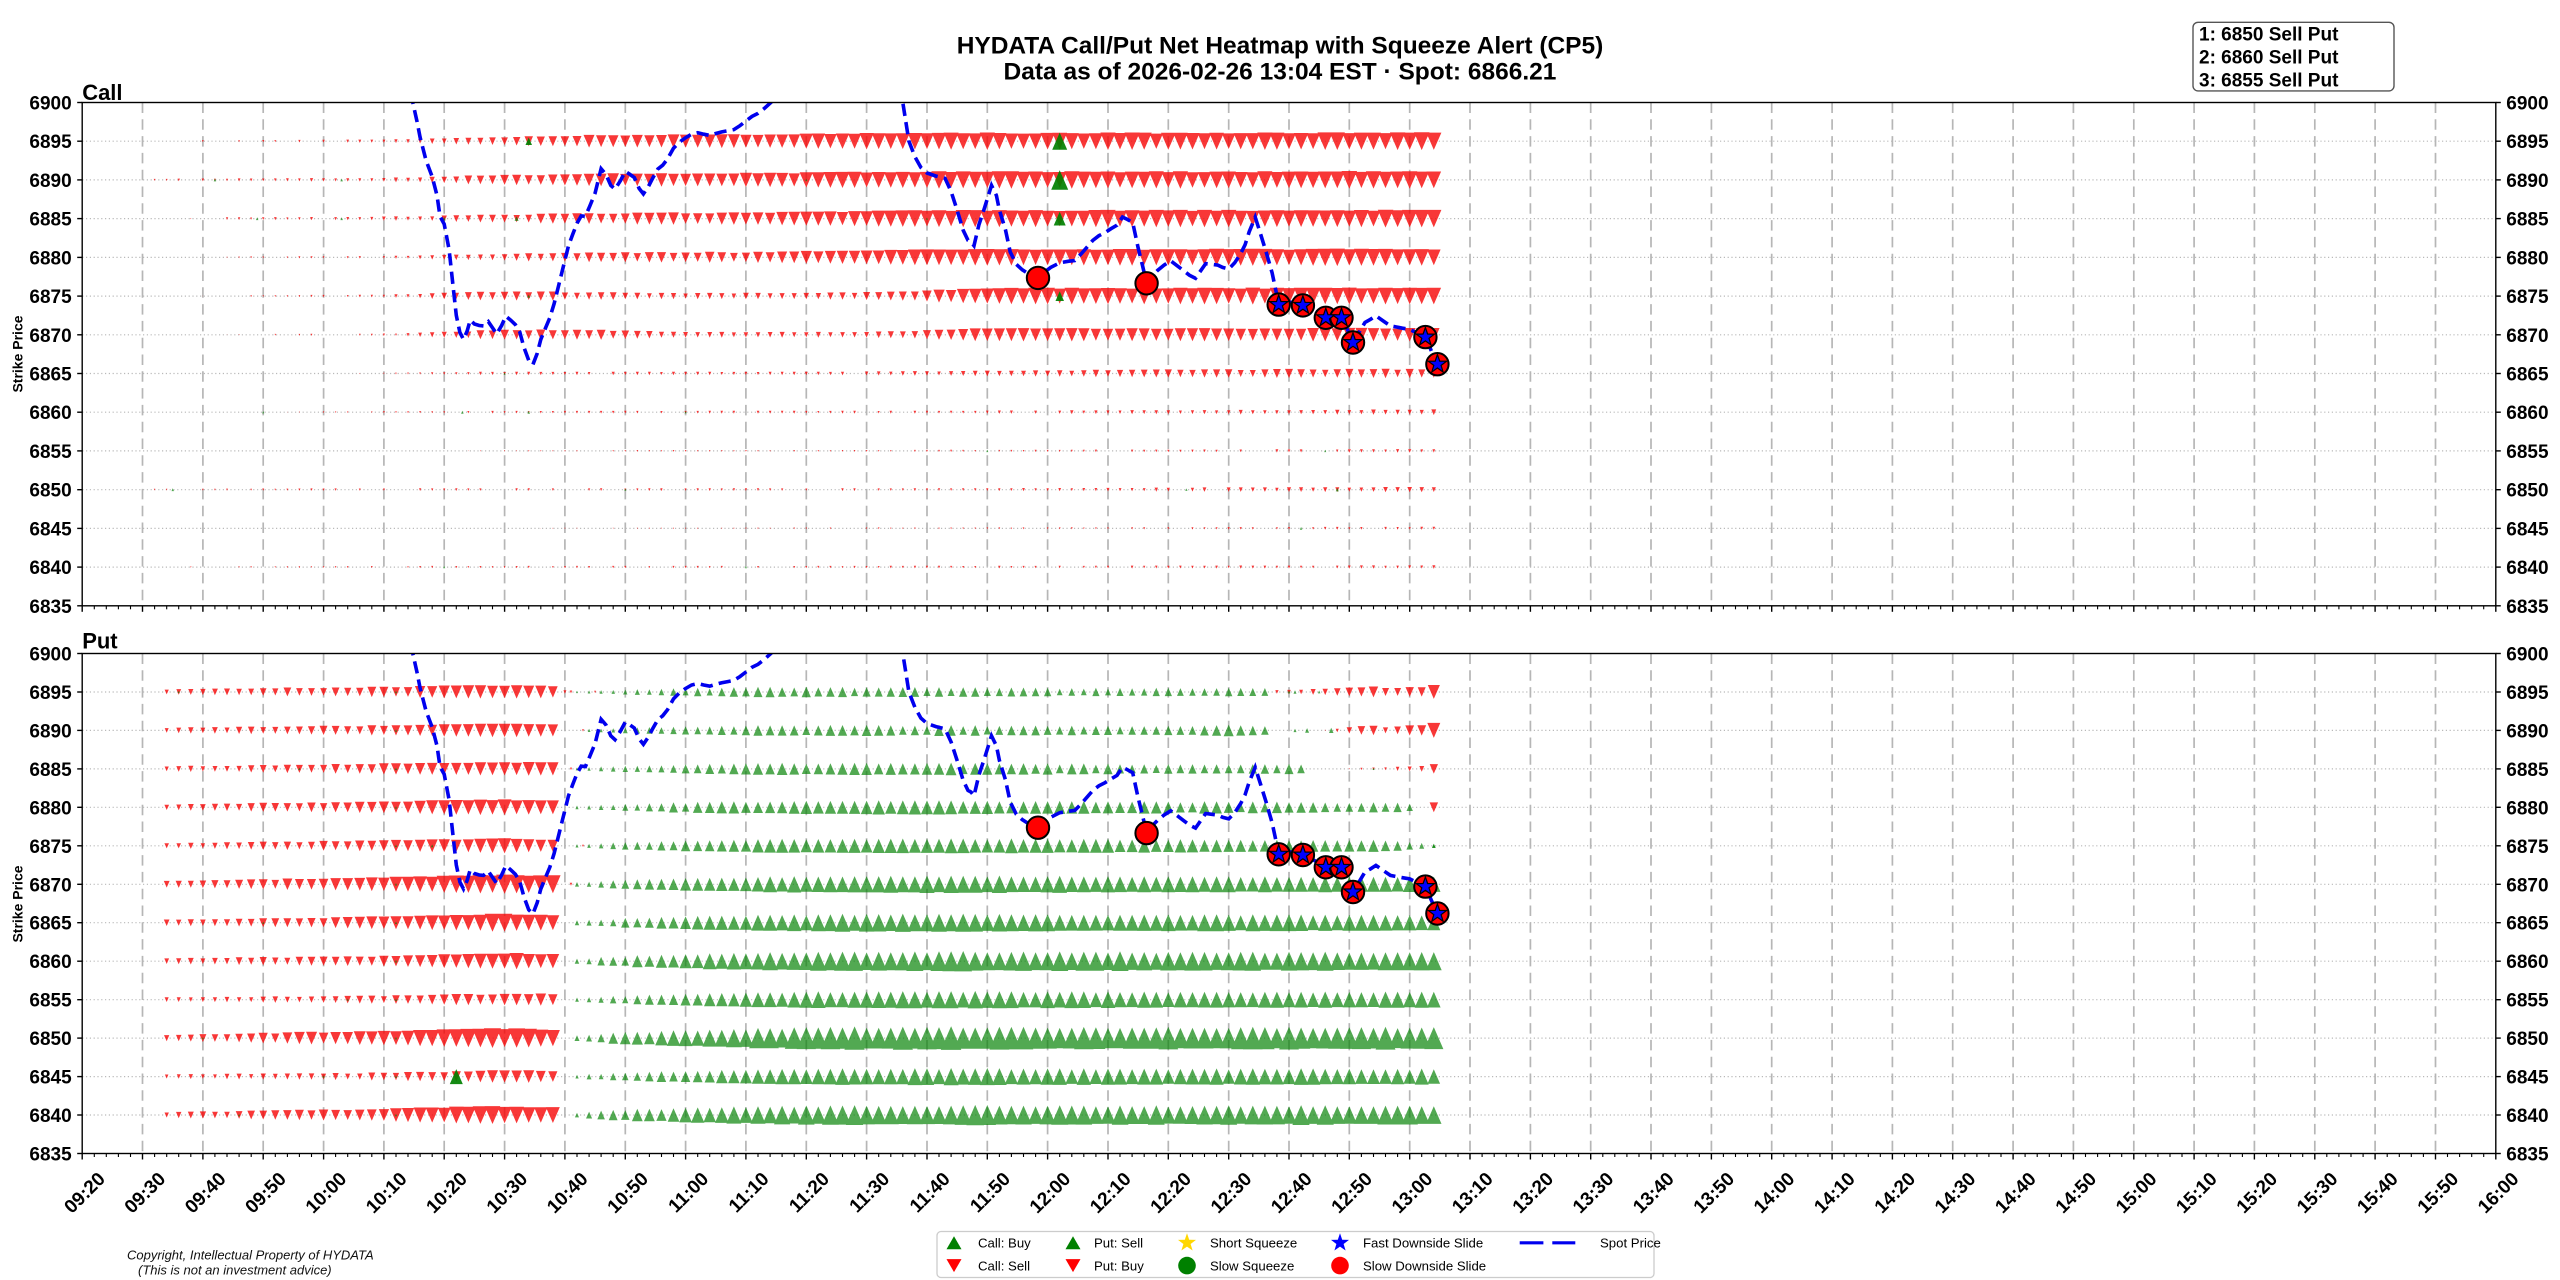 The width and height of the screenshot is (2560, 1280). What do you see at coordinates (2269, 58) in the screenshot?
I see `svg-text: 2: 6860 Sell Put` at bounding box center [2269, 58].